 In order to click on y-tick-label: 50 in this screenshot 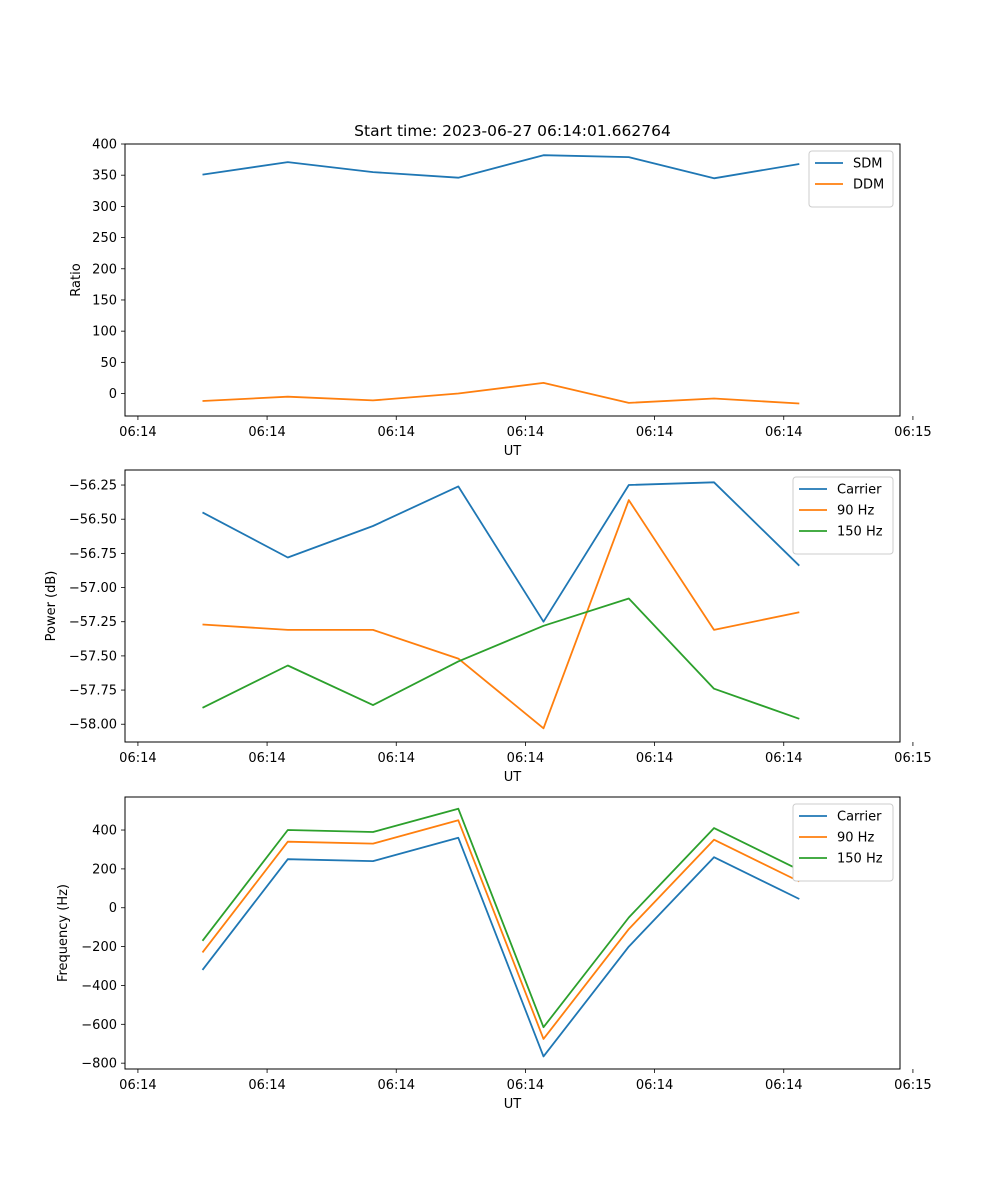, I will do `click(108, 363)`.